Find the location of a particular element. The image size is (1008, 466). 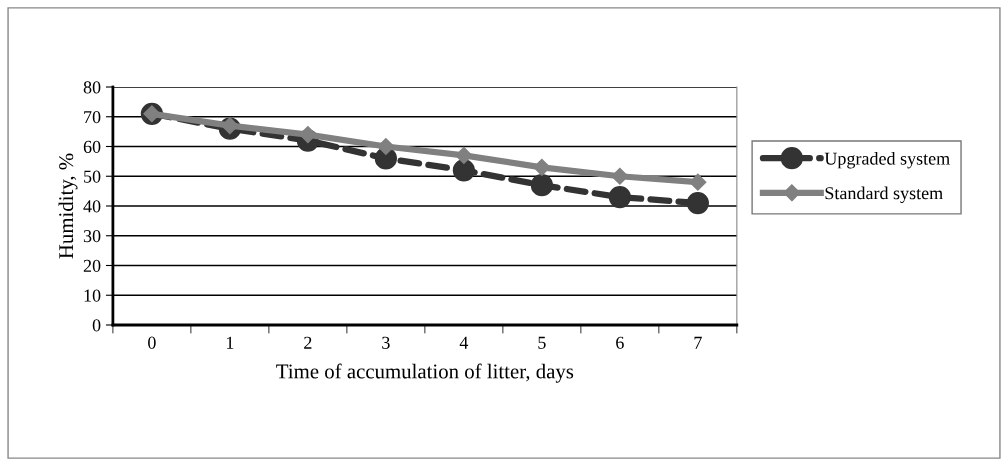

x-tick-label: 0 is located at coordinates (152, 342).